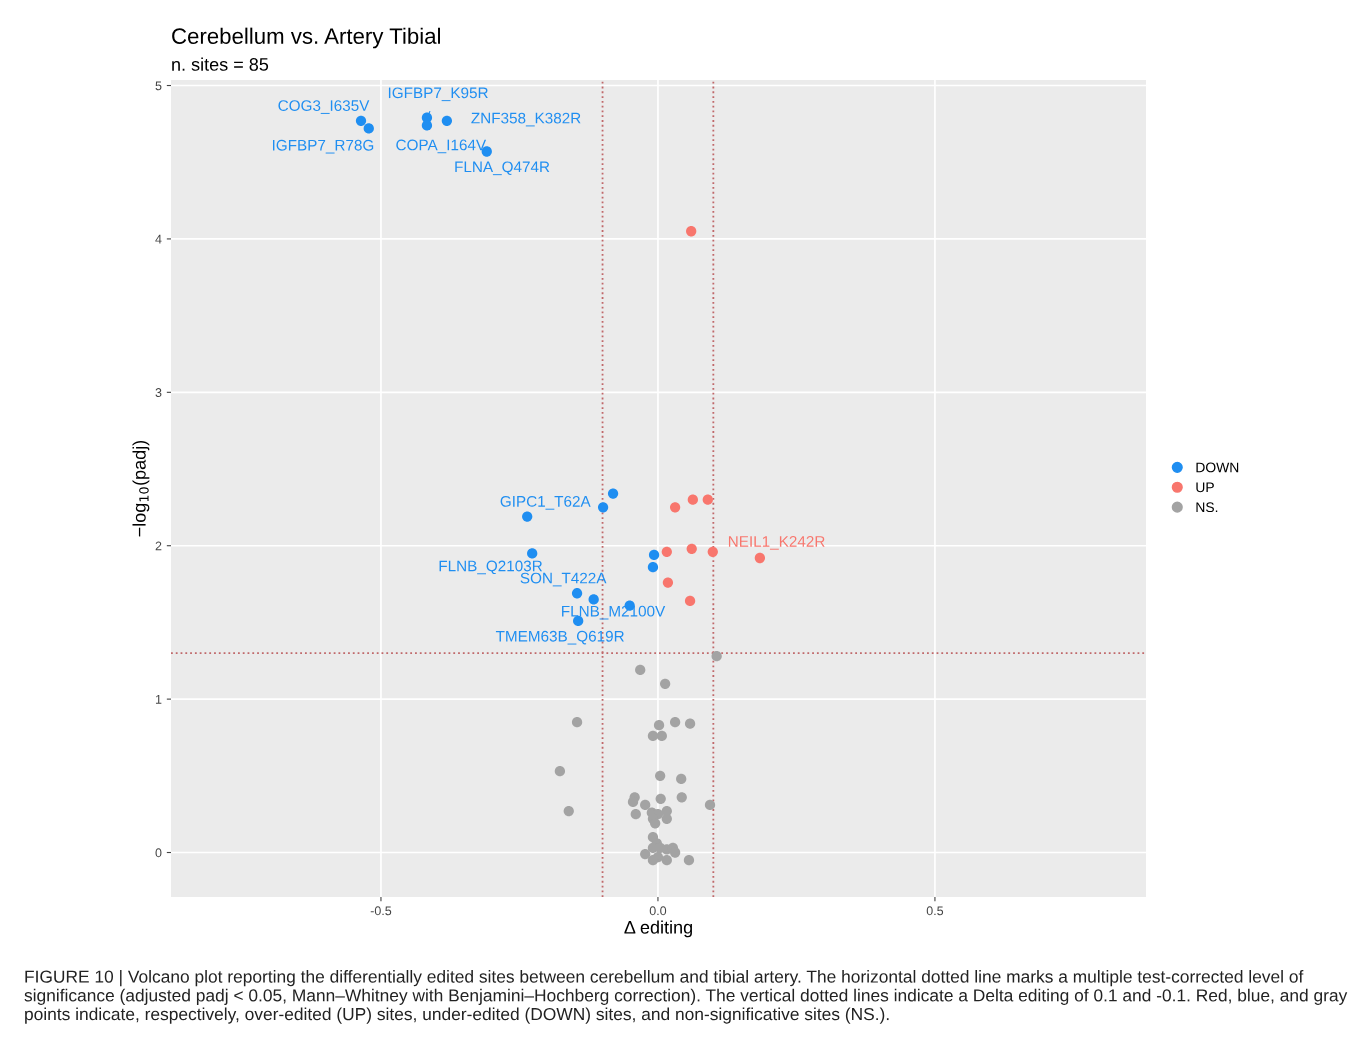 This screenshot has width=1357, height=1045. What do you see at coordinates (1217, 467) in the screenshot?
I see `legend-label: DOWN` at bounding box center [1217, 467].